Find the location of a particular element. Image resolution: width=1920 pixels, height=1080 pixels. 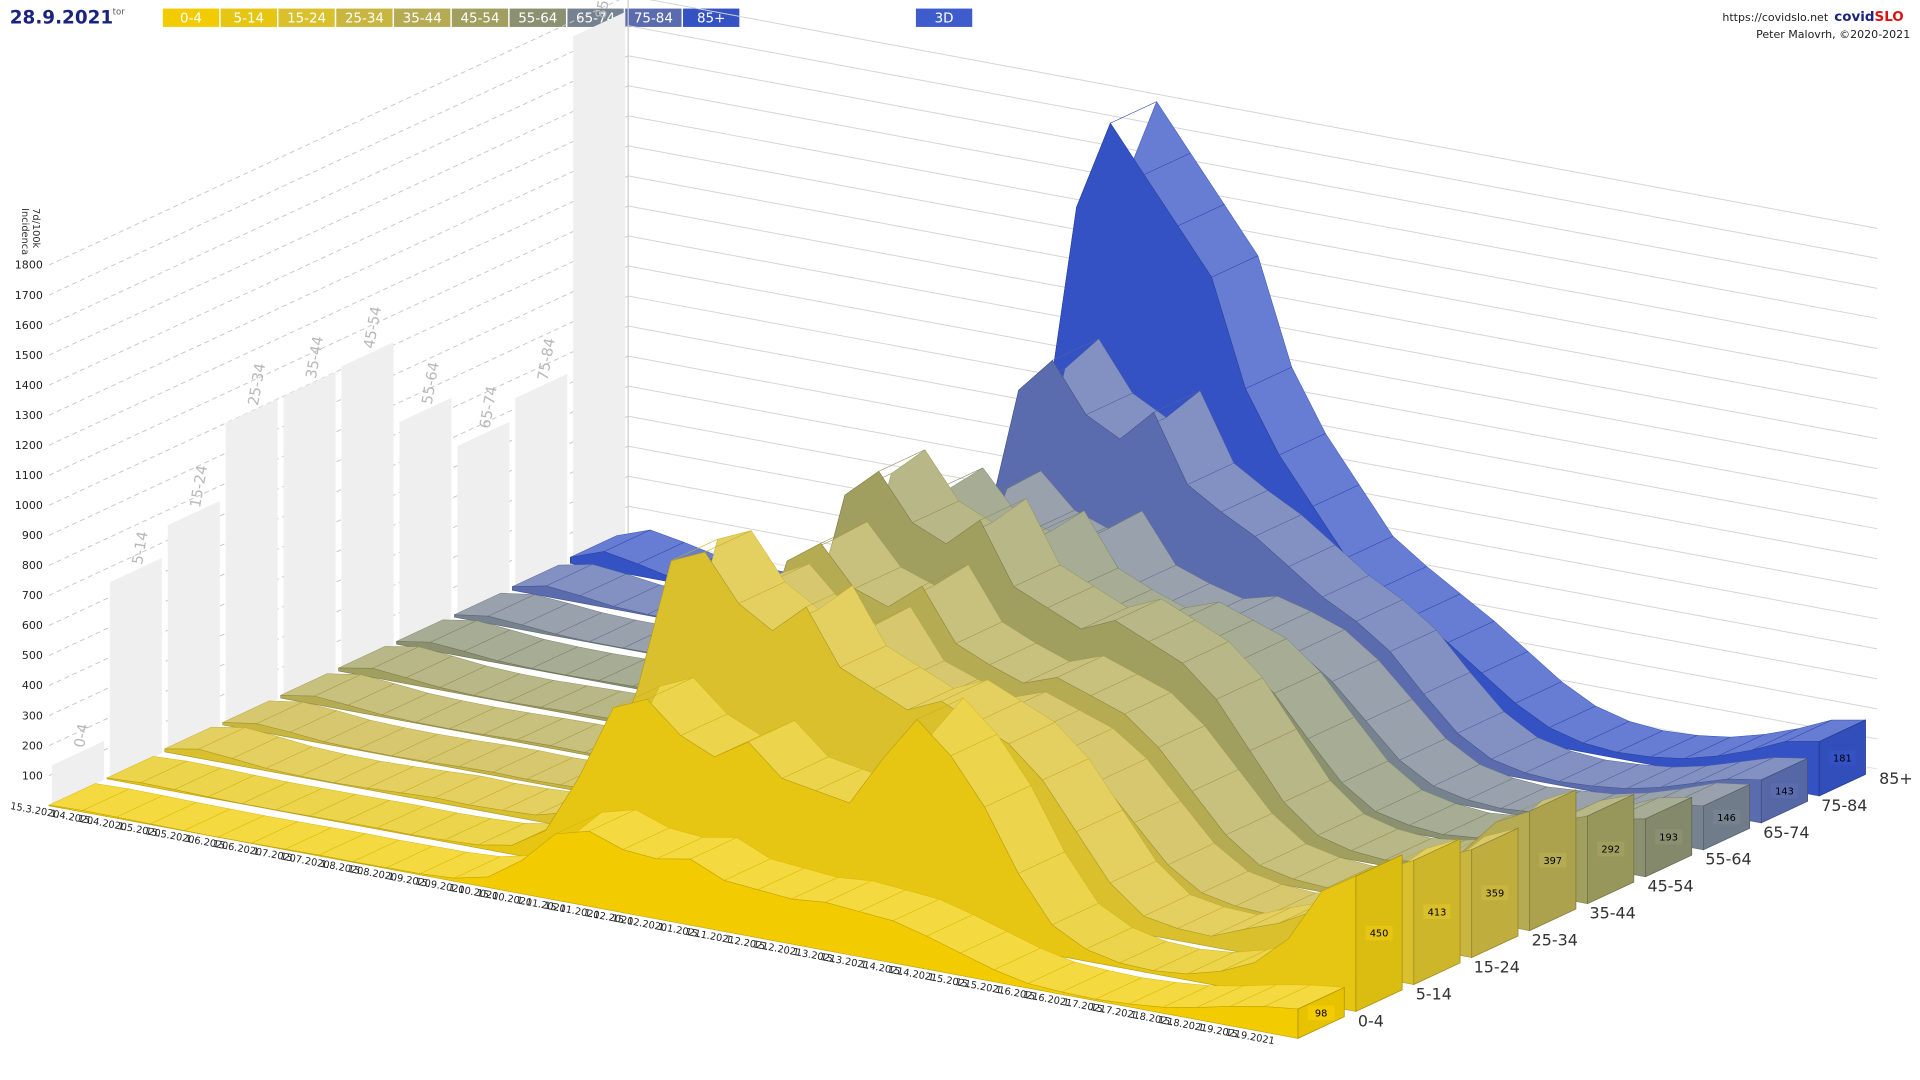

value-label: 98 is located at coordinates (1321, 1014).